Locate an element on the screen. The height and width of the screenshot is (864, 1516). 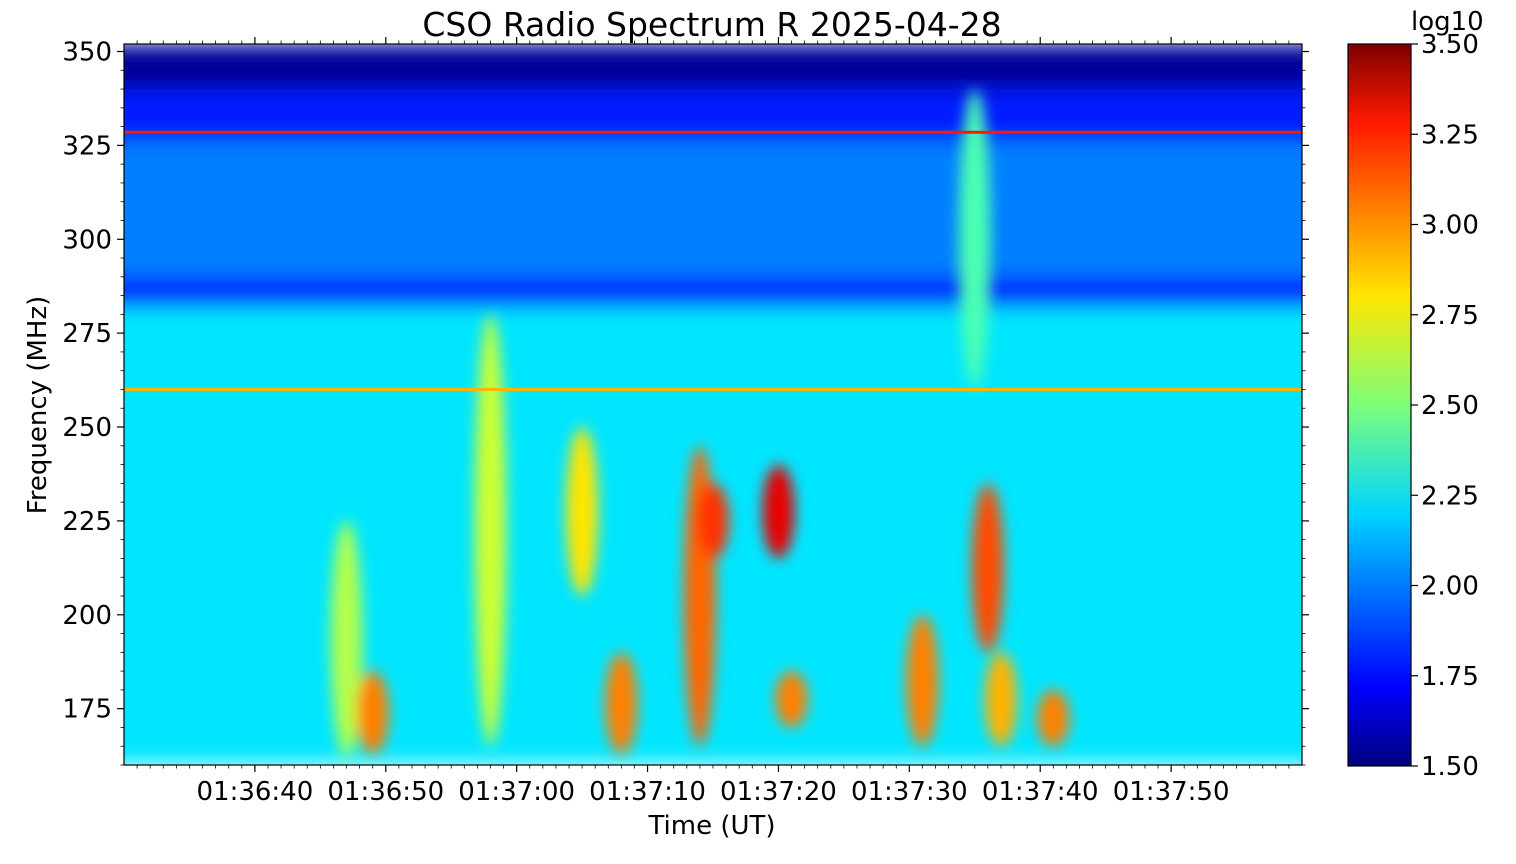
y-tick-label: 350 is located at coordinates (87, 53).